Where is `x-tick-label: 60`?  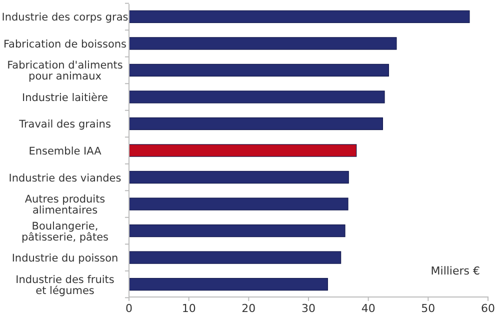
x-tick-label: 60 is located at coordinates (488, 308).